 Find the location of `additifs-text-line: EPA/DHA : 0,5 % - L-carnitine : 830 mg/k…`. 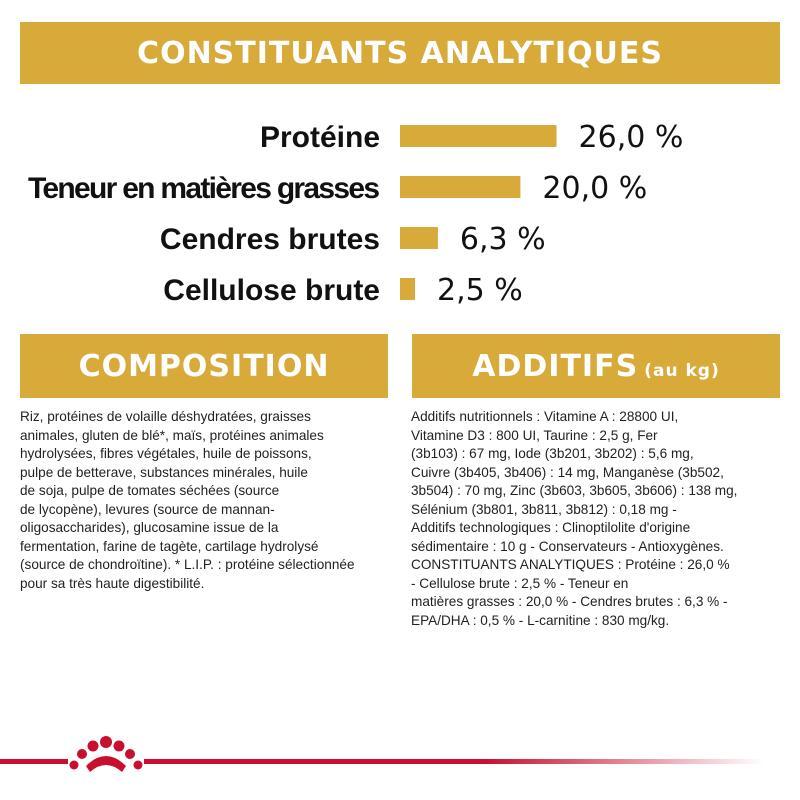

additifs-text-line: EPA/DHA : 0,5 % - L-carnitine : 830 mg/k… is located at coordinates (540, 620).